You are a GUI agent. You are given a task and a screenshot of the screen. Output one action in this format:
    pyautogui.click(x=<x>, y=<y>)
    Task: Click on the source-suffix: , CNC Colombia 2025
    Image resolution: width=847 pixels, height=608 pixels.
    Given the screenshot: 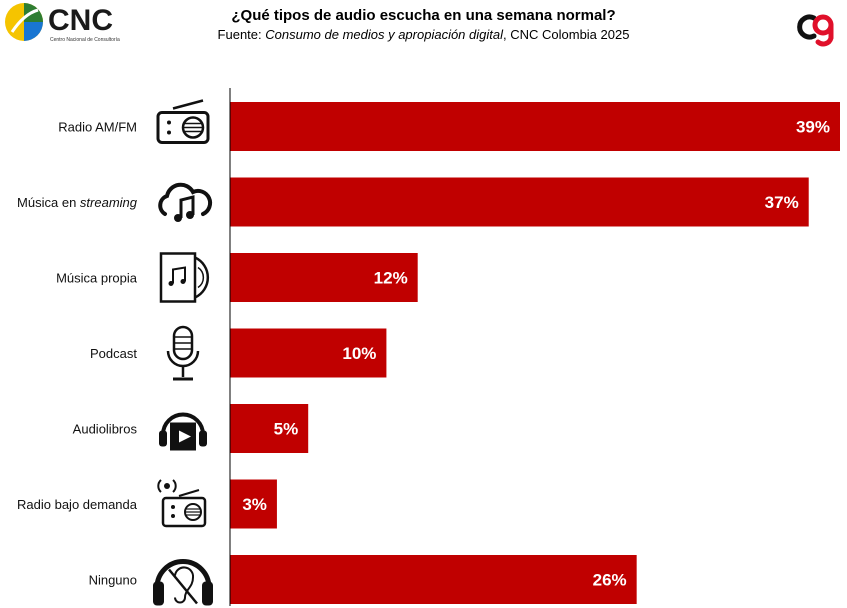 What is the action you would take?
    pyautogui.click(x=566, y=34)
    